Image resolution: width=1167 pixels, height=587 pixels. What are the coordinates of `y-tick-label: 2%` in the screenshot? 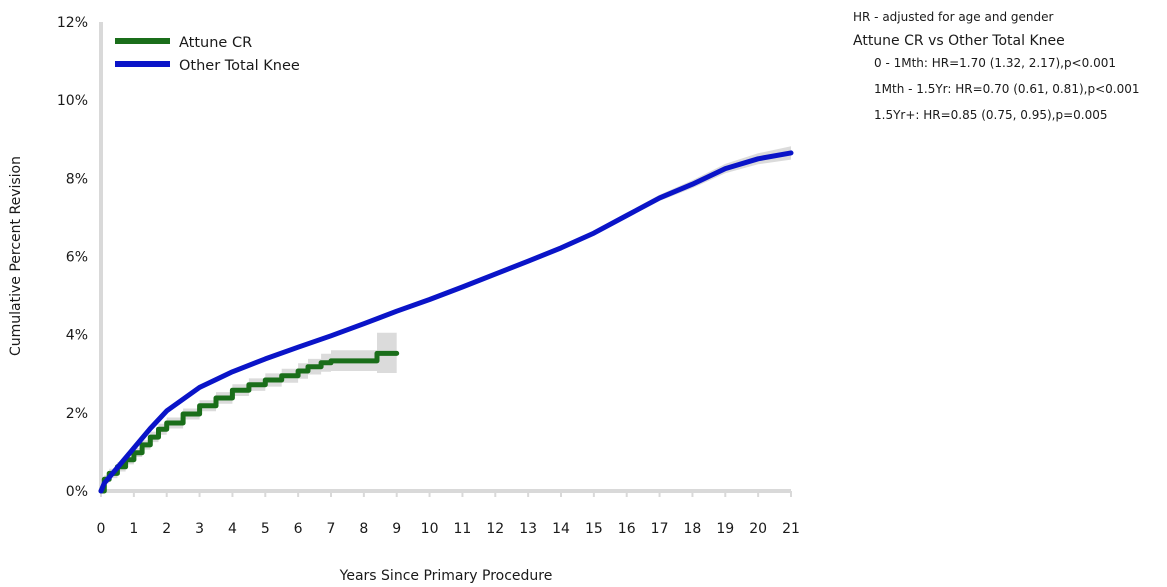 It's located at (77, 414).